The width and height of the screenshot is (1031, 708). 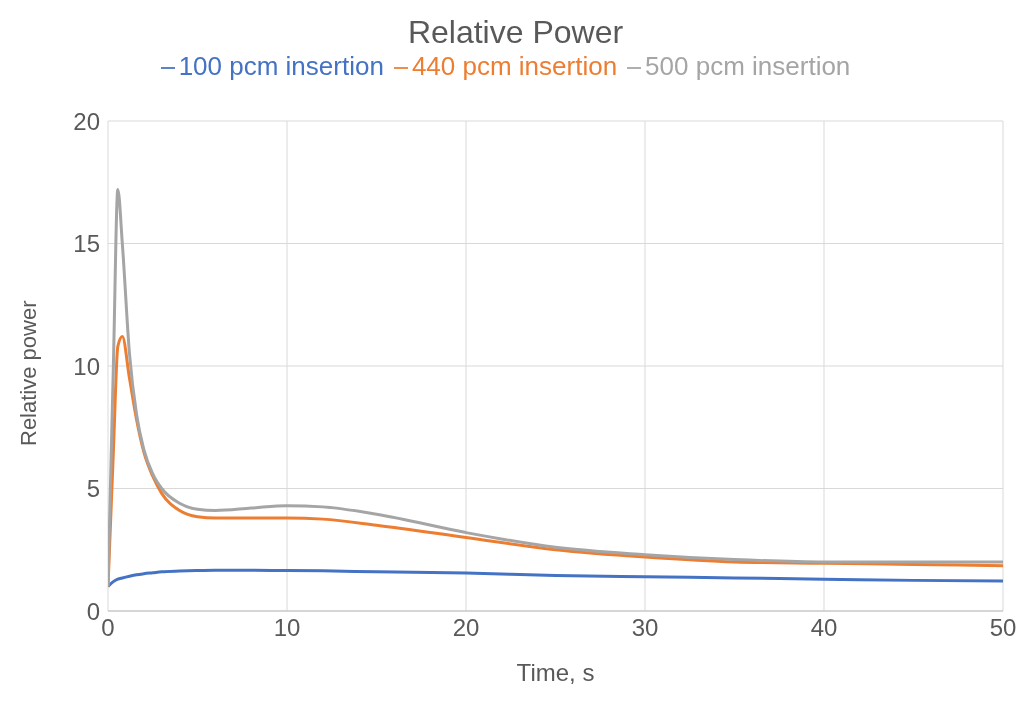 What do you see at coordinates (28, 373) in the screenshot?
I see `y-axis-title: Relative power` at bounding box center [28, 373].